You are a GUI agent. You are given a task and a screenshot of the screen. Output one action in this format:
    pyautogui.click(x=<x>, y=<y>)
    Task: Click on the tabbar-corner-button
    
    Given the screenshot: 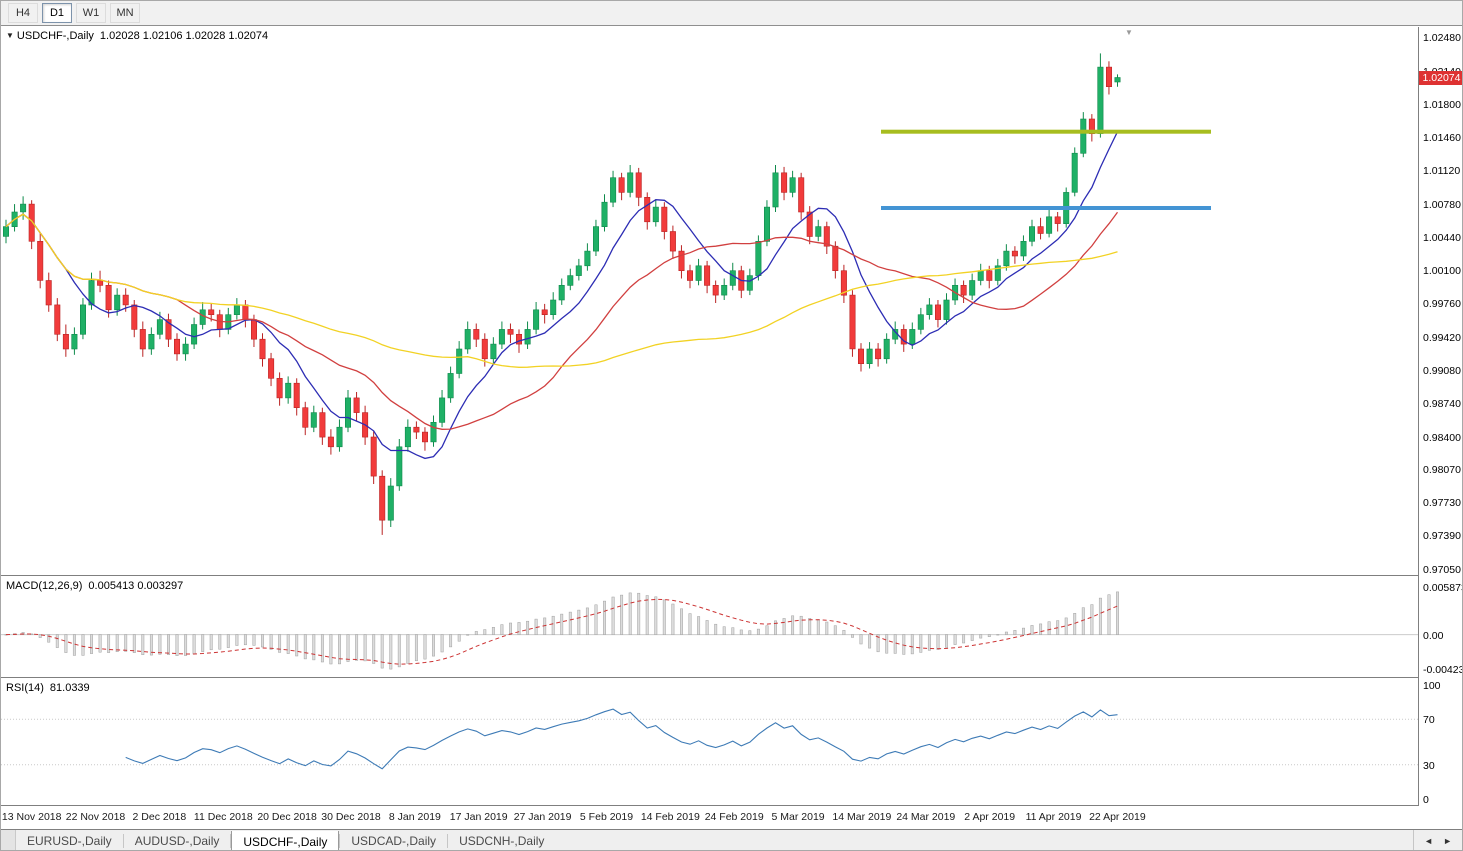 What is the action you would take?
    pyautogui.click(x=8, y=840)
    